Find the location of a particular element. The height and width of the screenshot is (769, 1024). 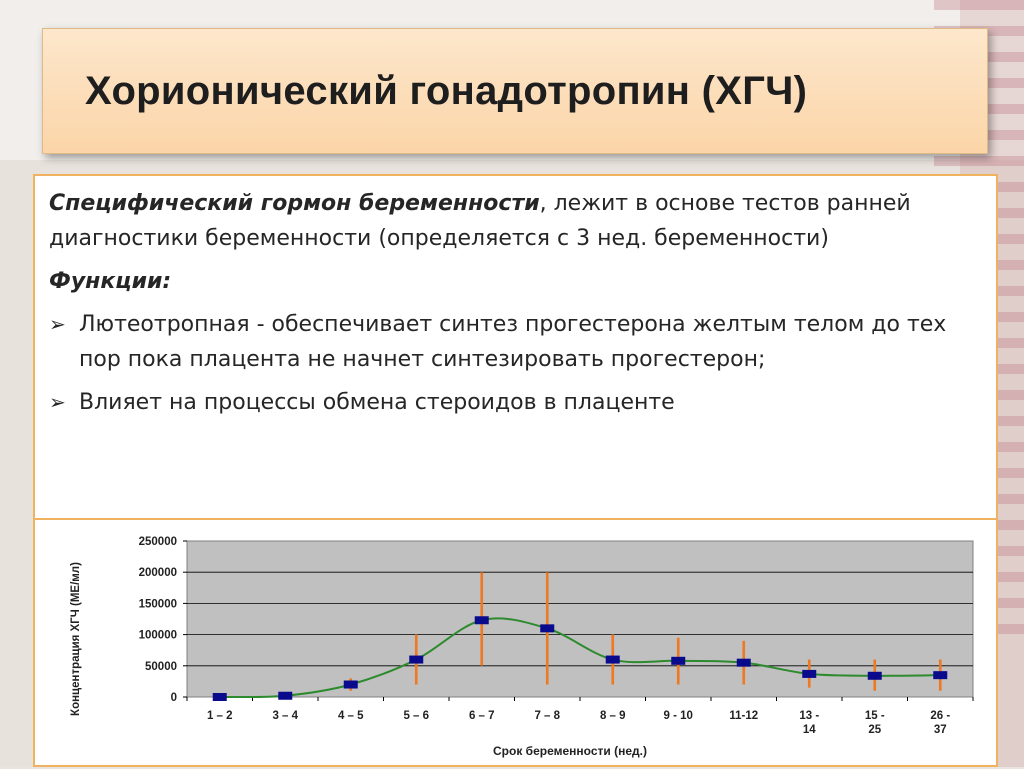

x-tick-label: 11-12 is located at coordinates (743, 716).